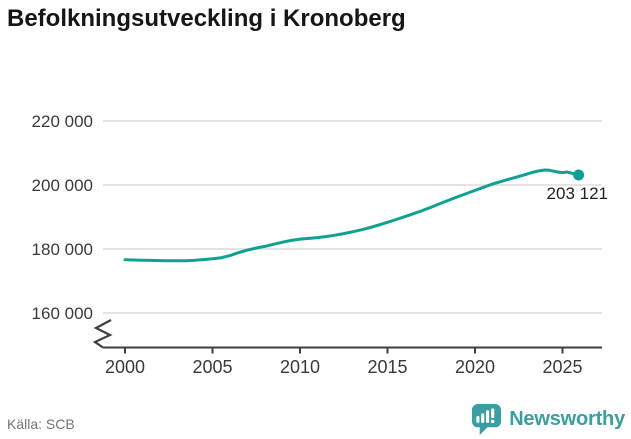 The height and width of the screenshot is (439, 631). Describe the element at coordinates (300, 367) in the screenshot. I see `x-tick-label: 2010` at that location.